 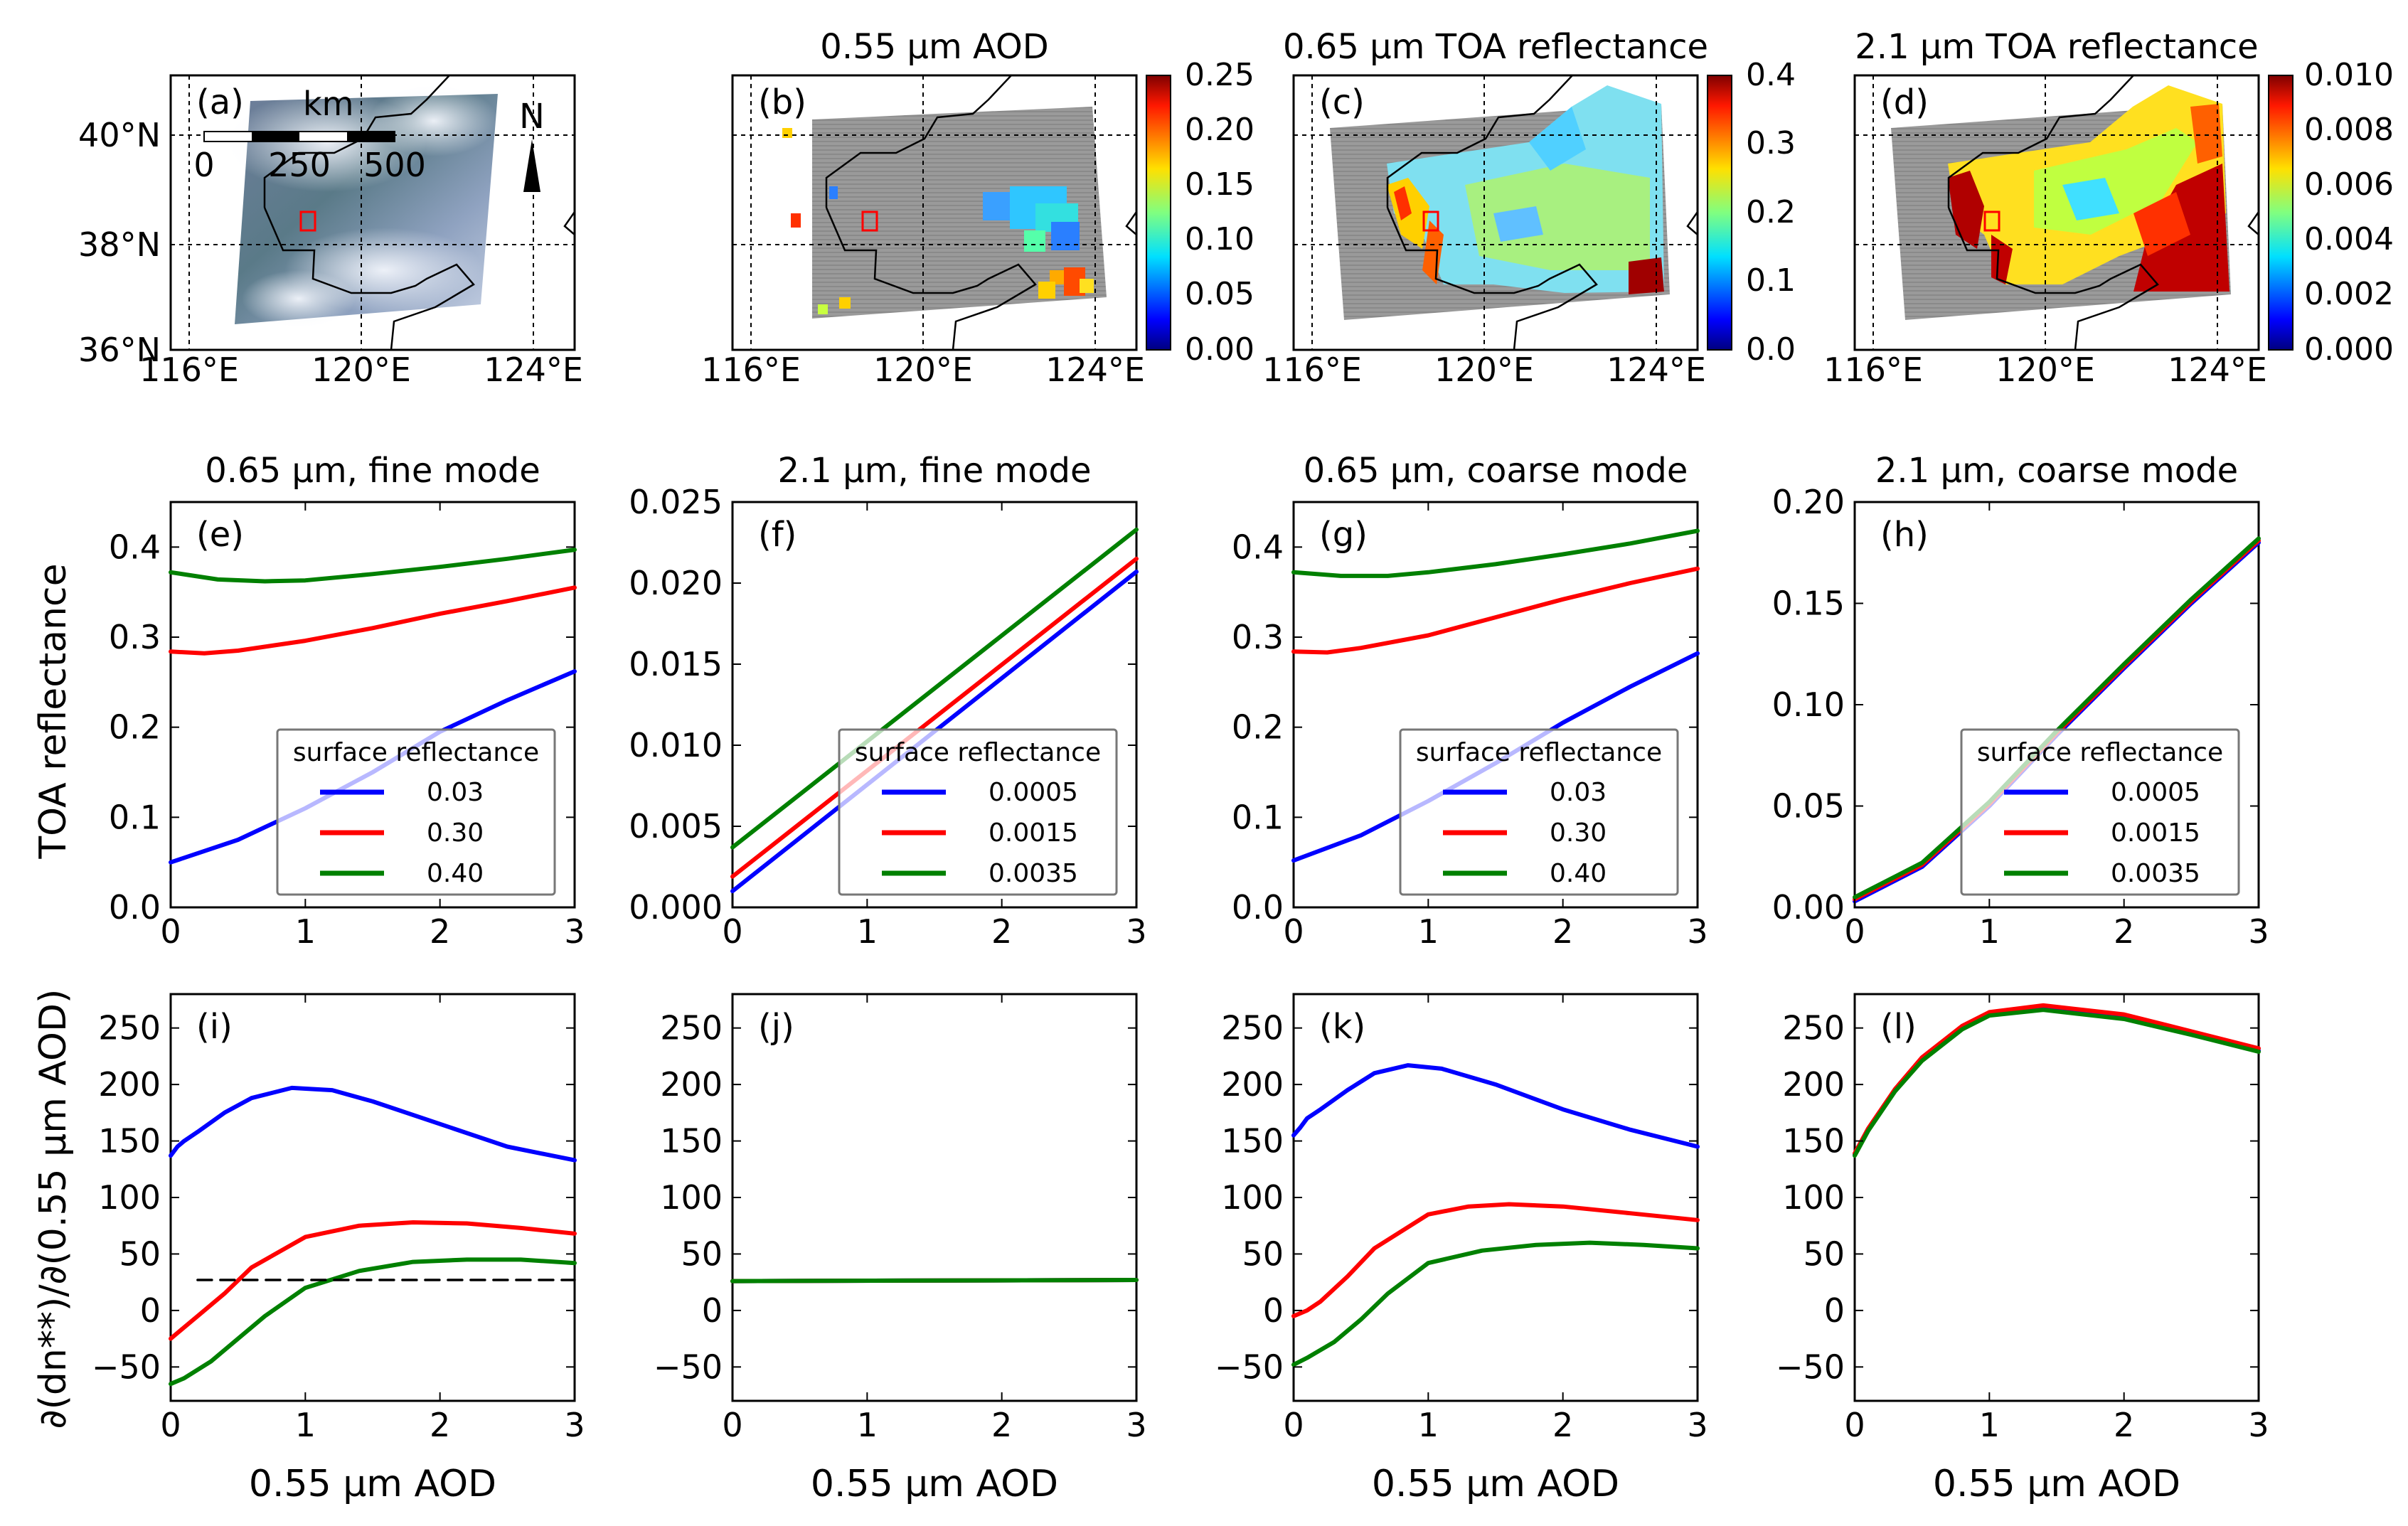 I want to click on colorbar-tick: 0.20, so click(x=1219, y=130).